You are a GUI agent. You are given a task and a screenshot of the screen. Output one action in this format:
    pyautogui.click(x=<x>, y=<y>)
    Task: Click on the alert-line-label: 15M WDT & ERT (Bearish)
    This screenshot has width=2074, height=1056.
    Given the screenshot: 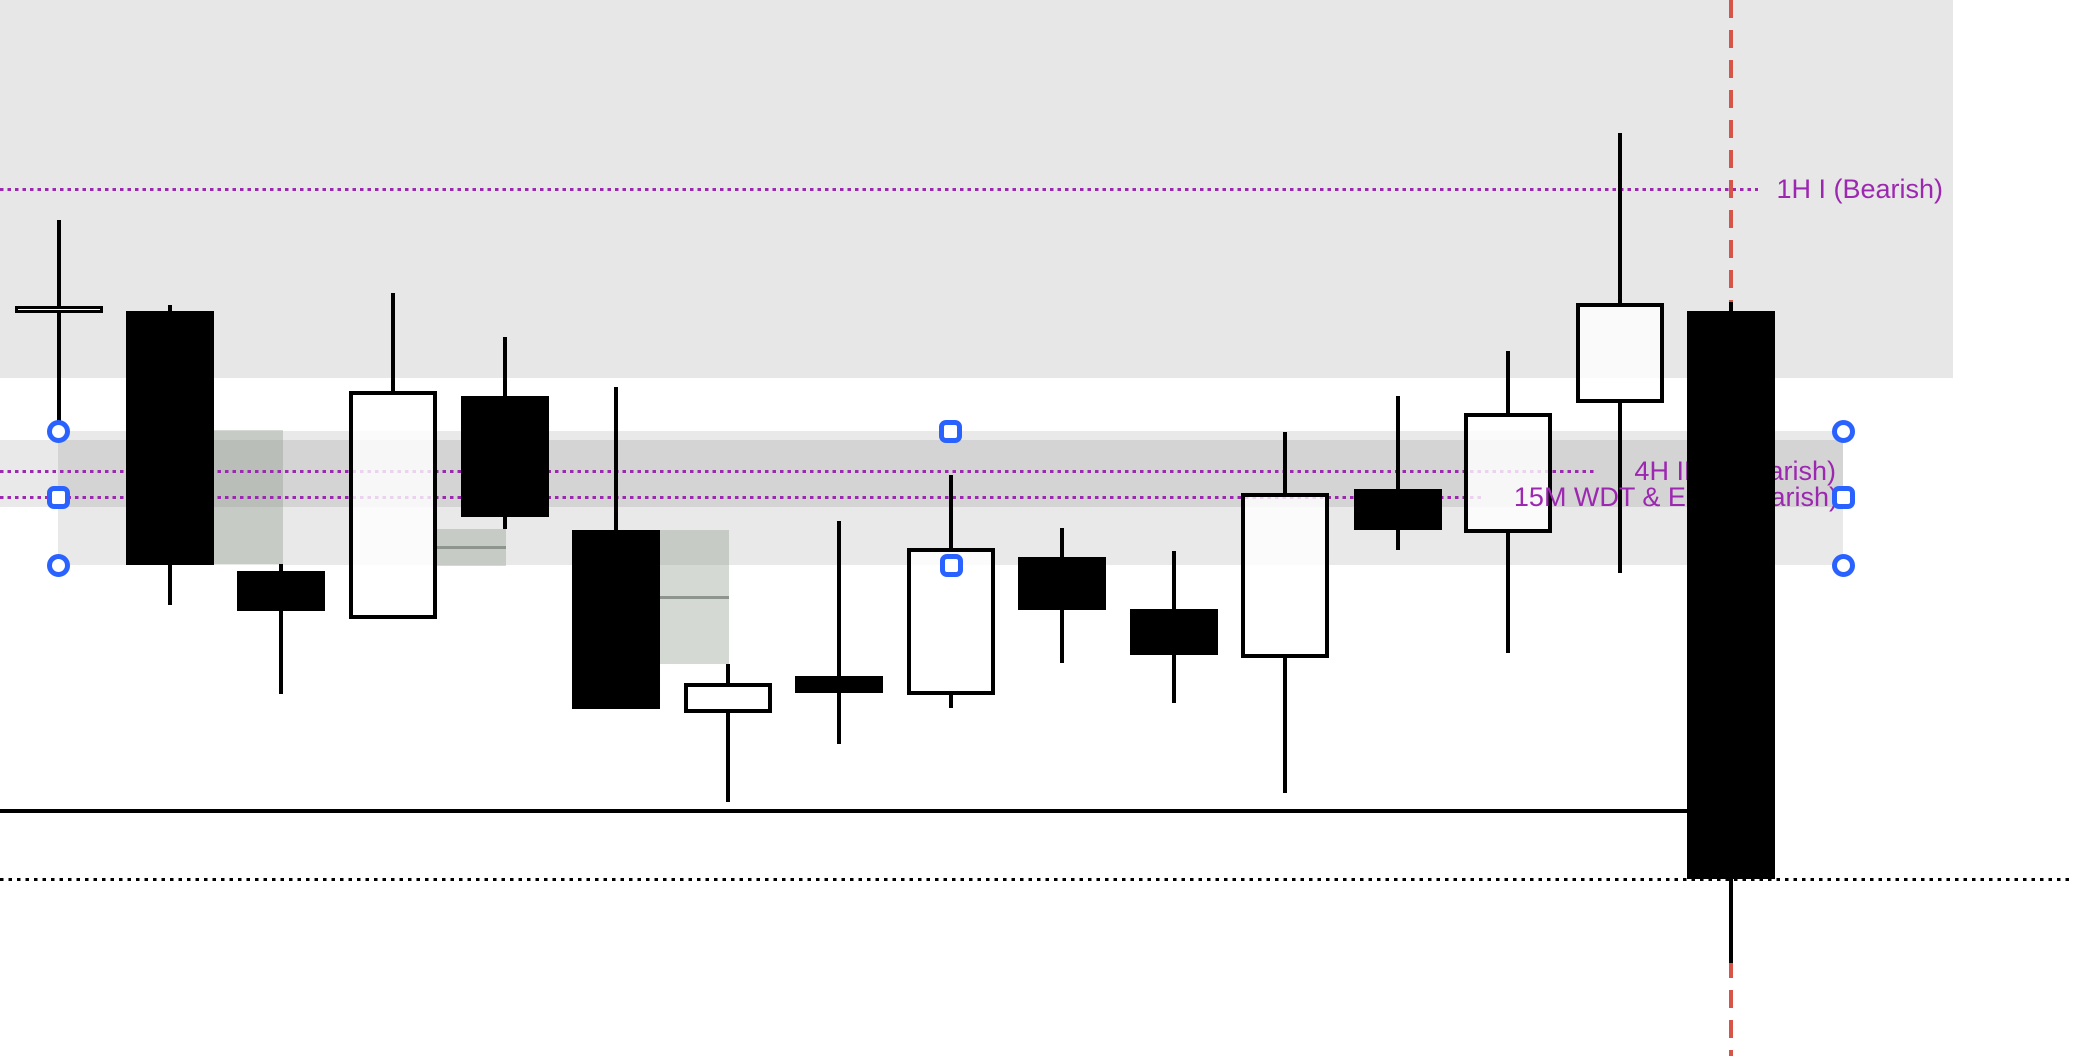 What is the action you would take?
    pyautogui.click(x=1675, y=497)
    